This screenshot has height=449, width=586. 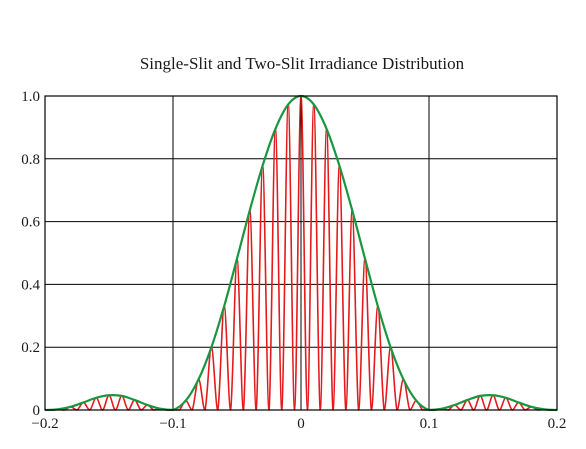 I want to click on x-tick-label: −0.1, so click(x=172, y=424).